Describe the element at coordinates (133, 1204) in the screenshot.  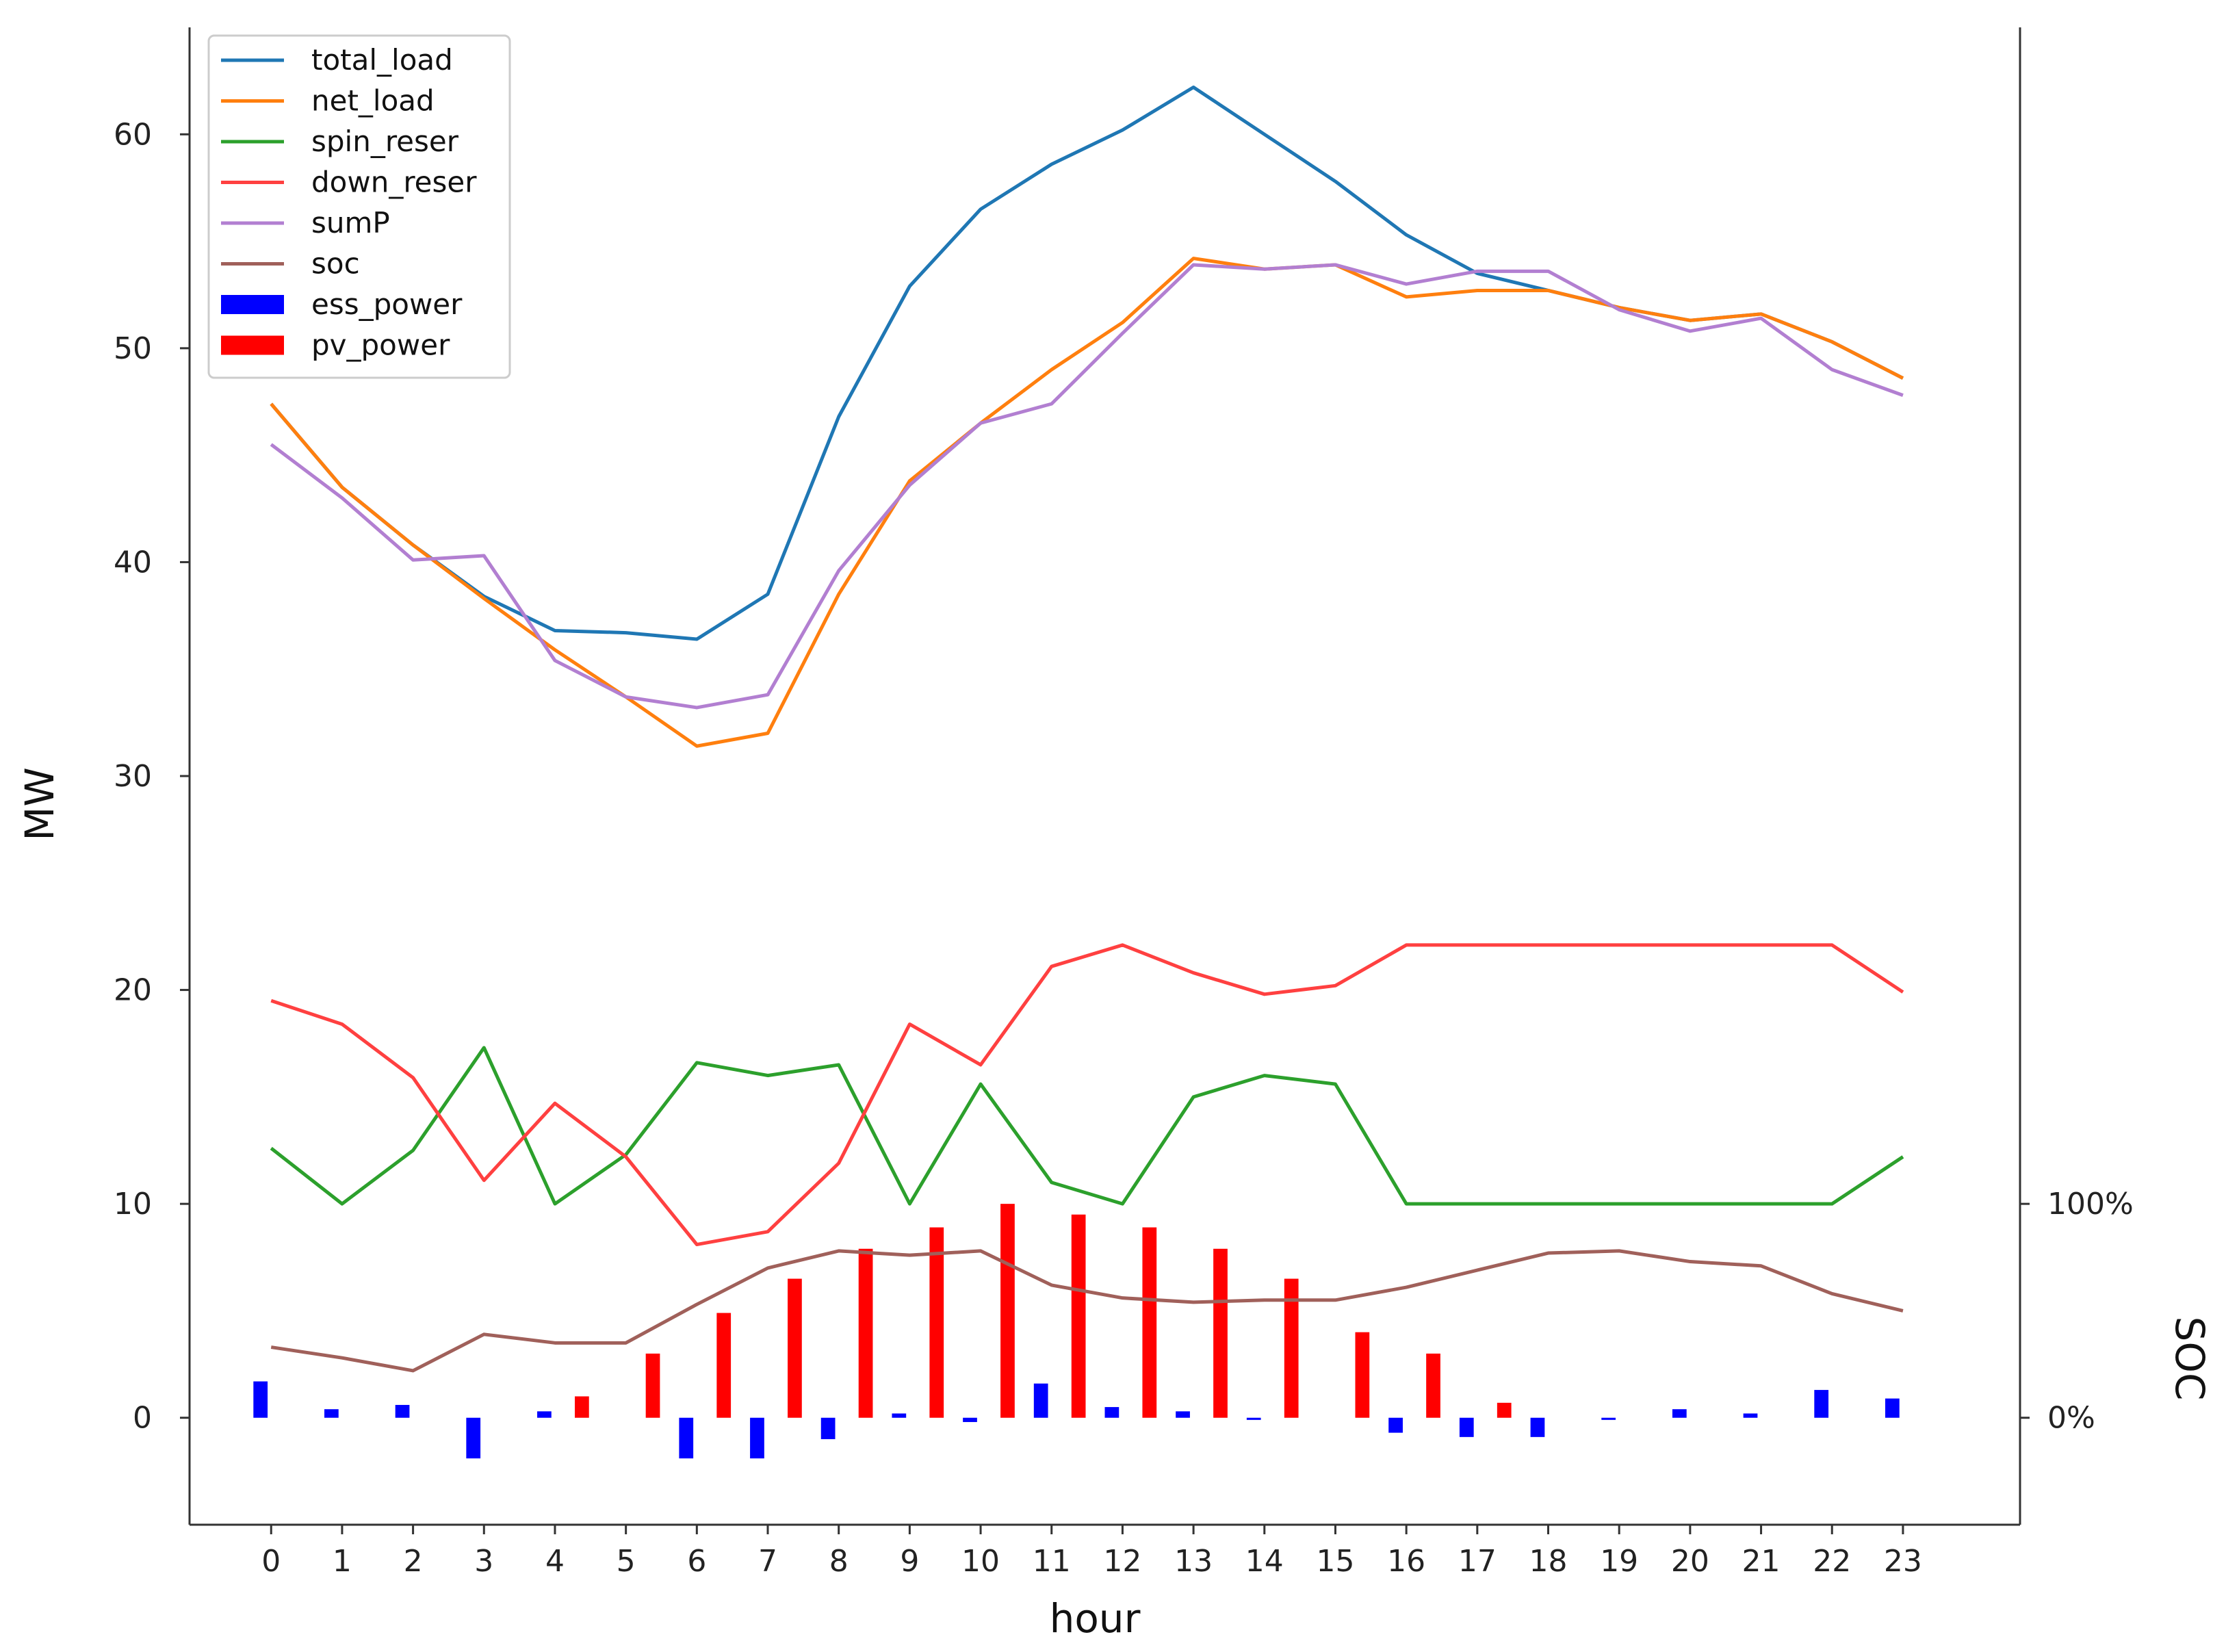
I see `y-tick-label-10: 10` at that location.